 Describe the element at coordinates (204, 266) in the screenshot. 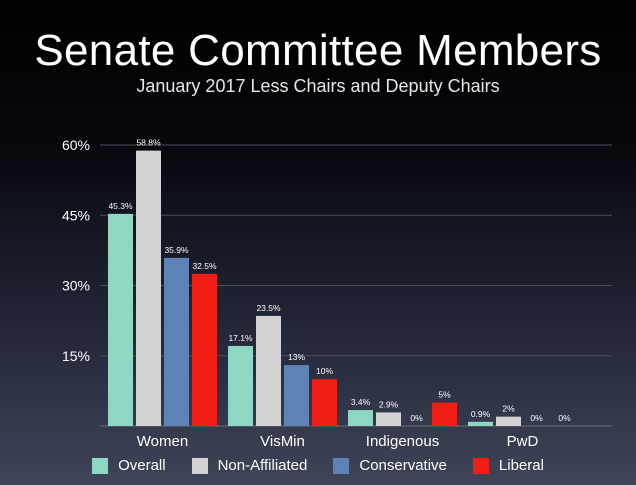

I see `data-label: 32.5%` at that location.